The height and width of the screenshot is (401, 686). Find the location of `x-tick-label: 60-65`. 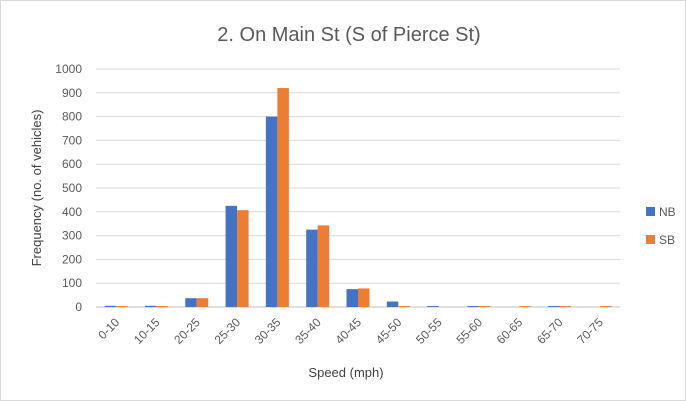

x-tick-label: 60-65 is located at coordinates (510, 331).